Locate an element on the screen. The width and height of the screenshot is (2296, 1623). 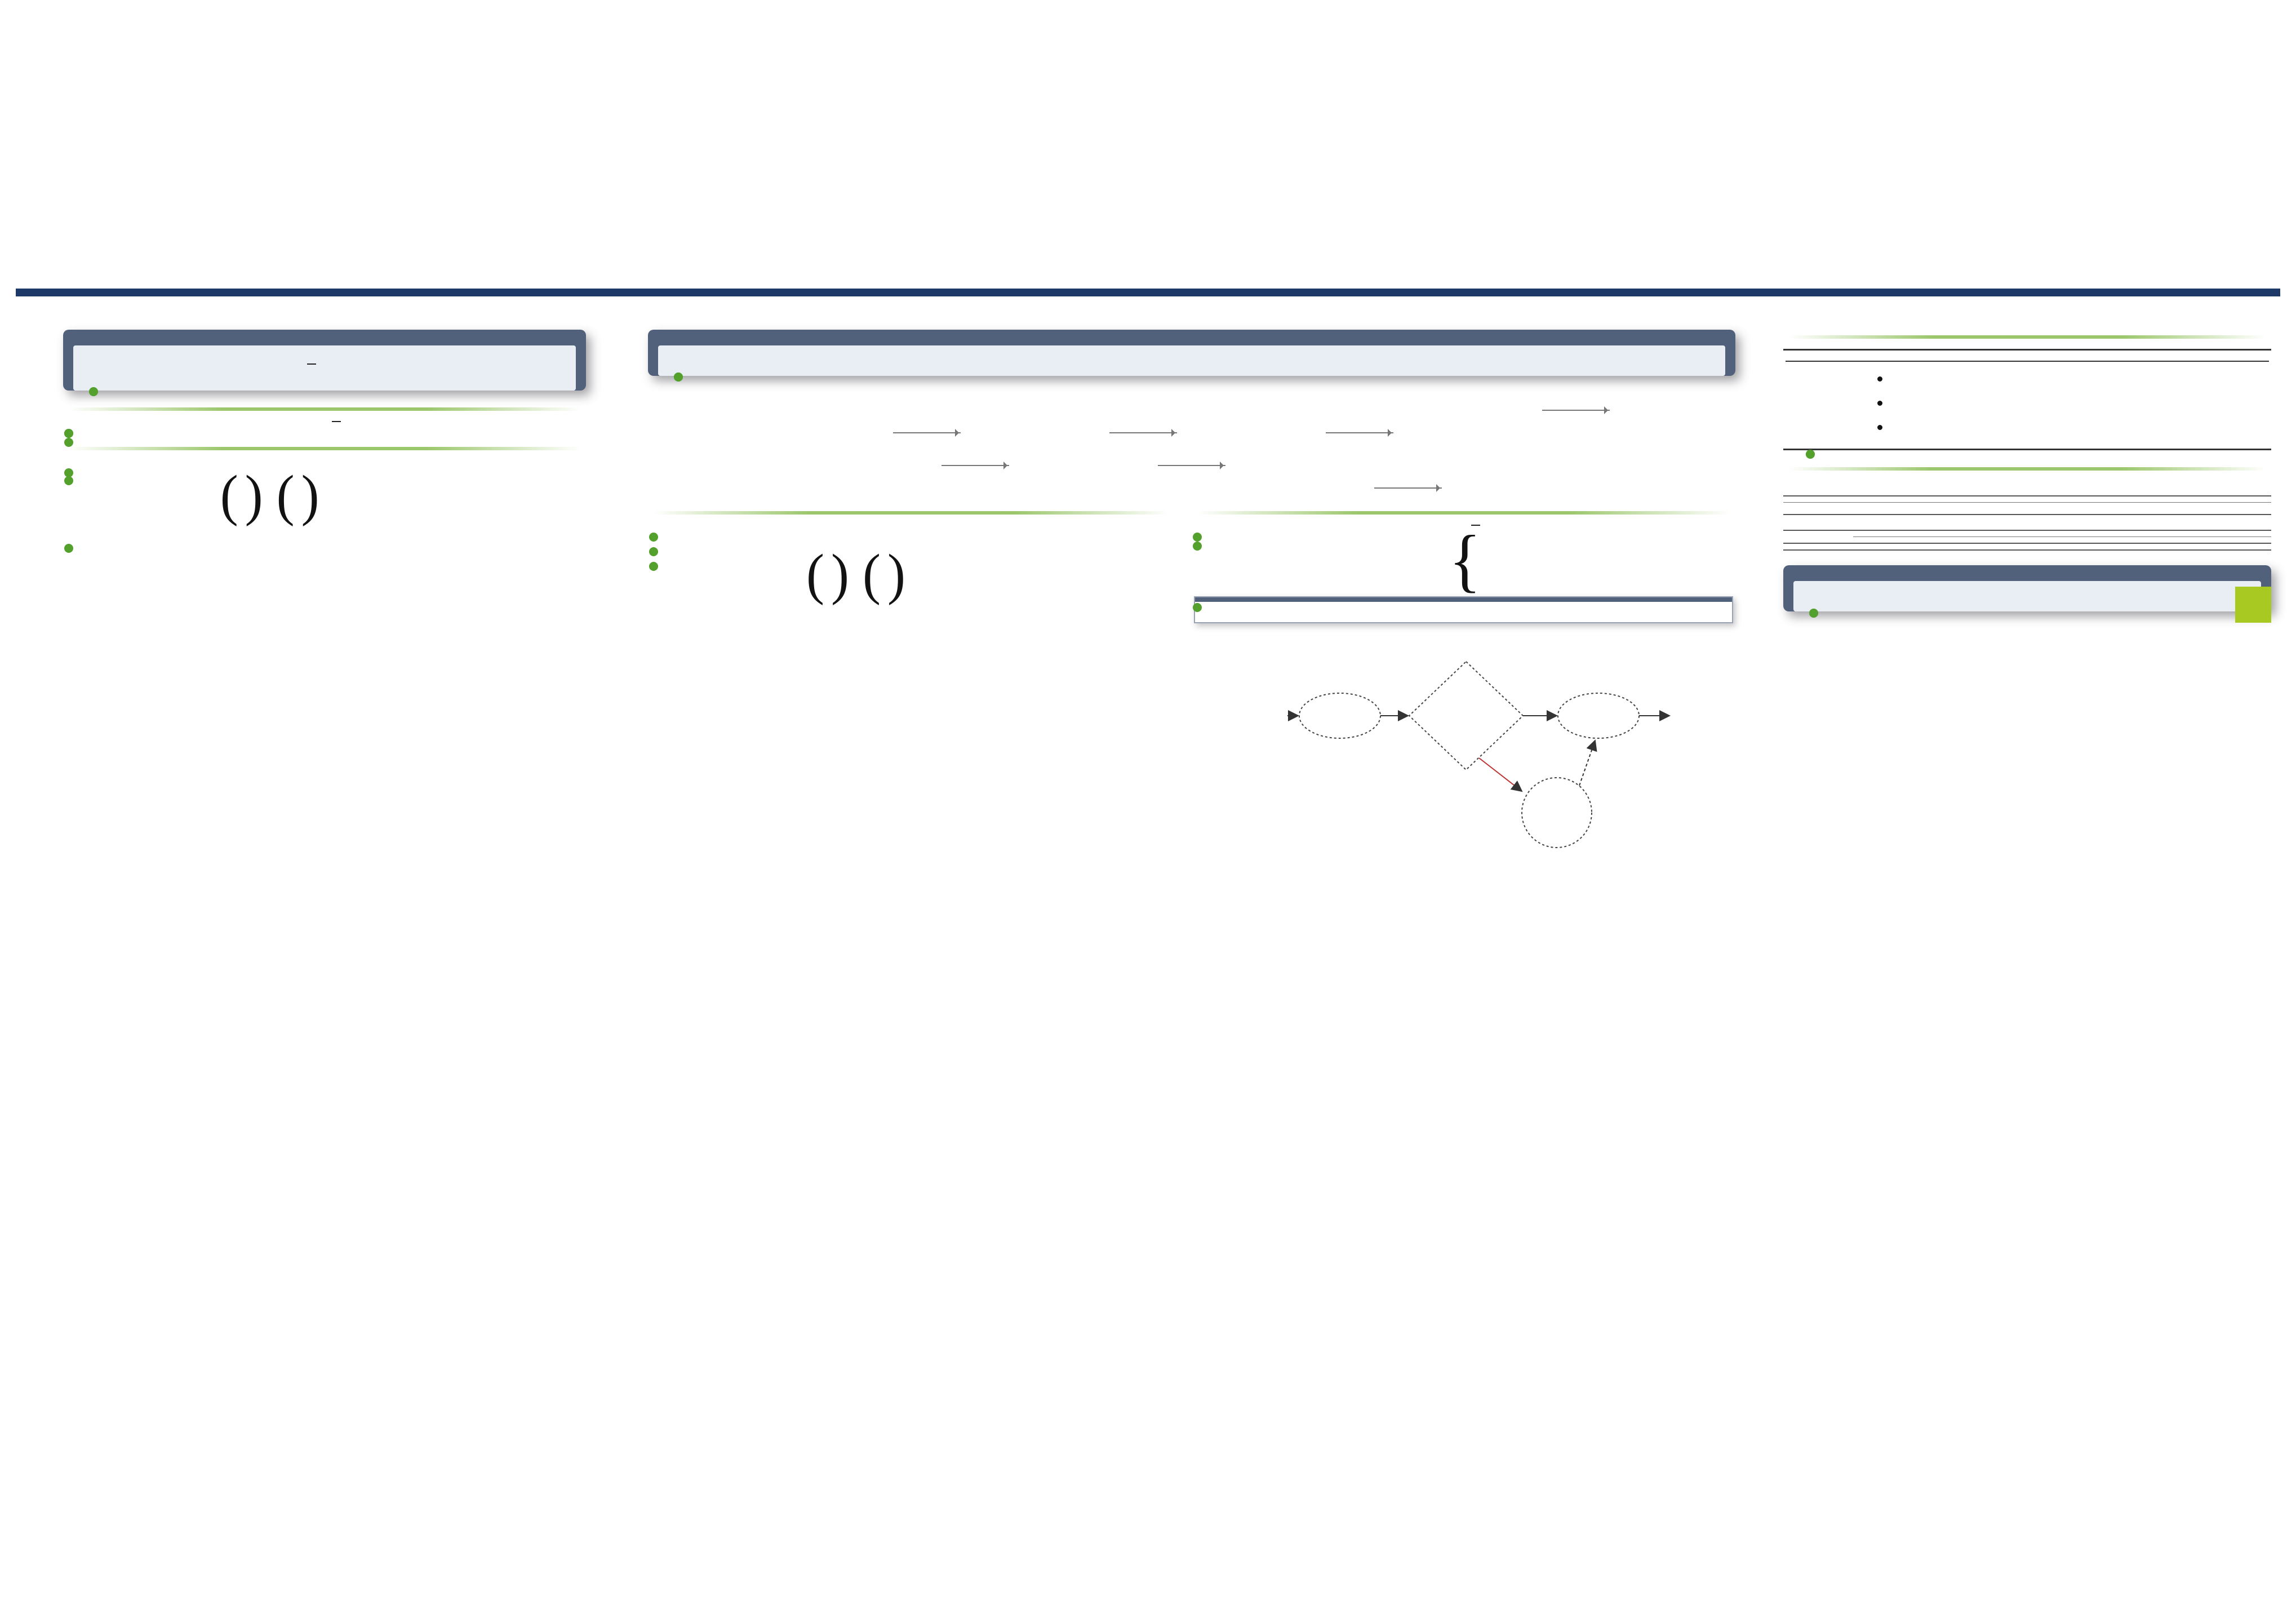
jko-heading-rule is located at coordinates (911, 513).